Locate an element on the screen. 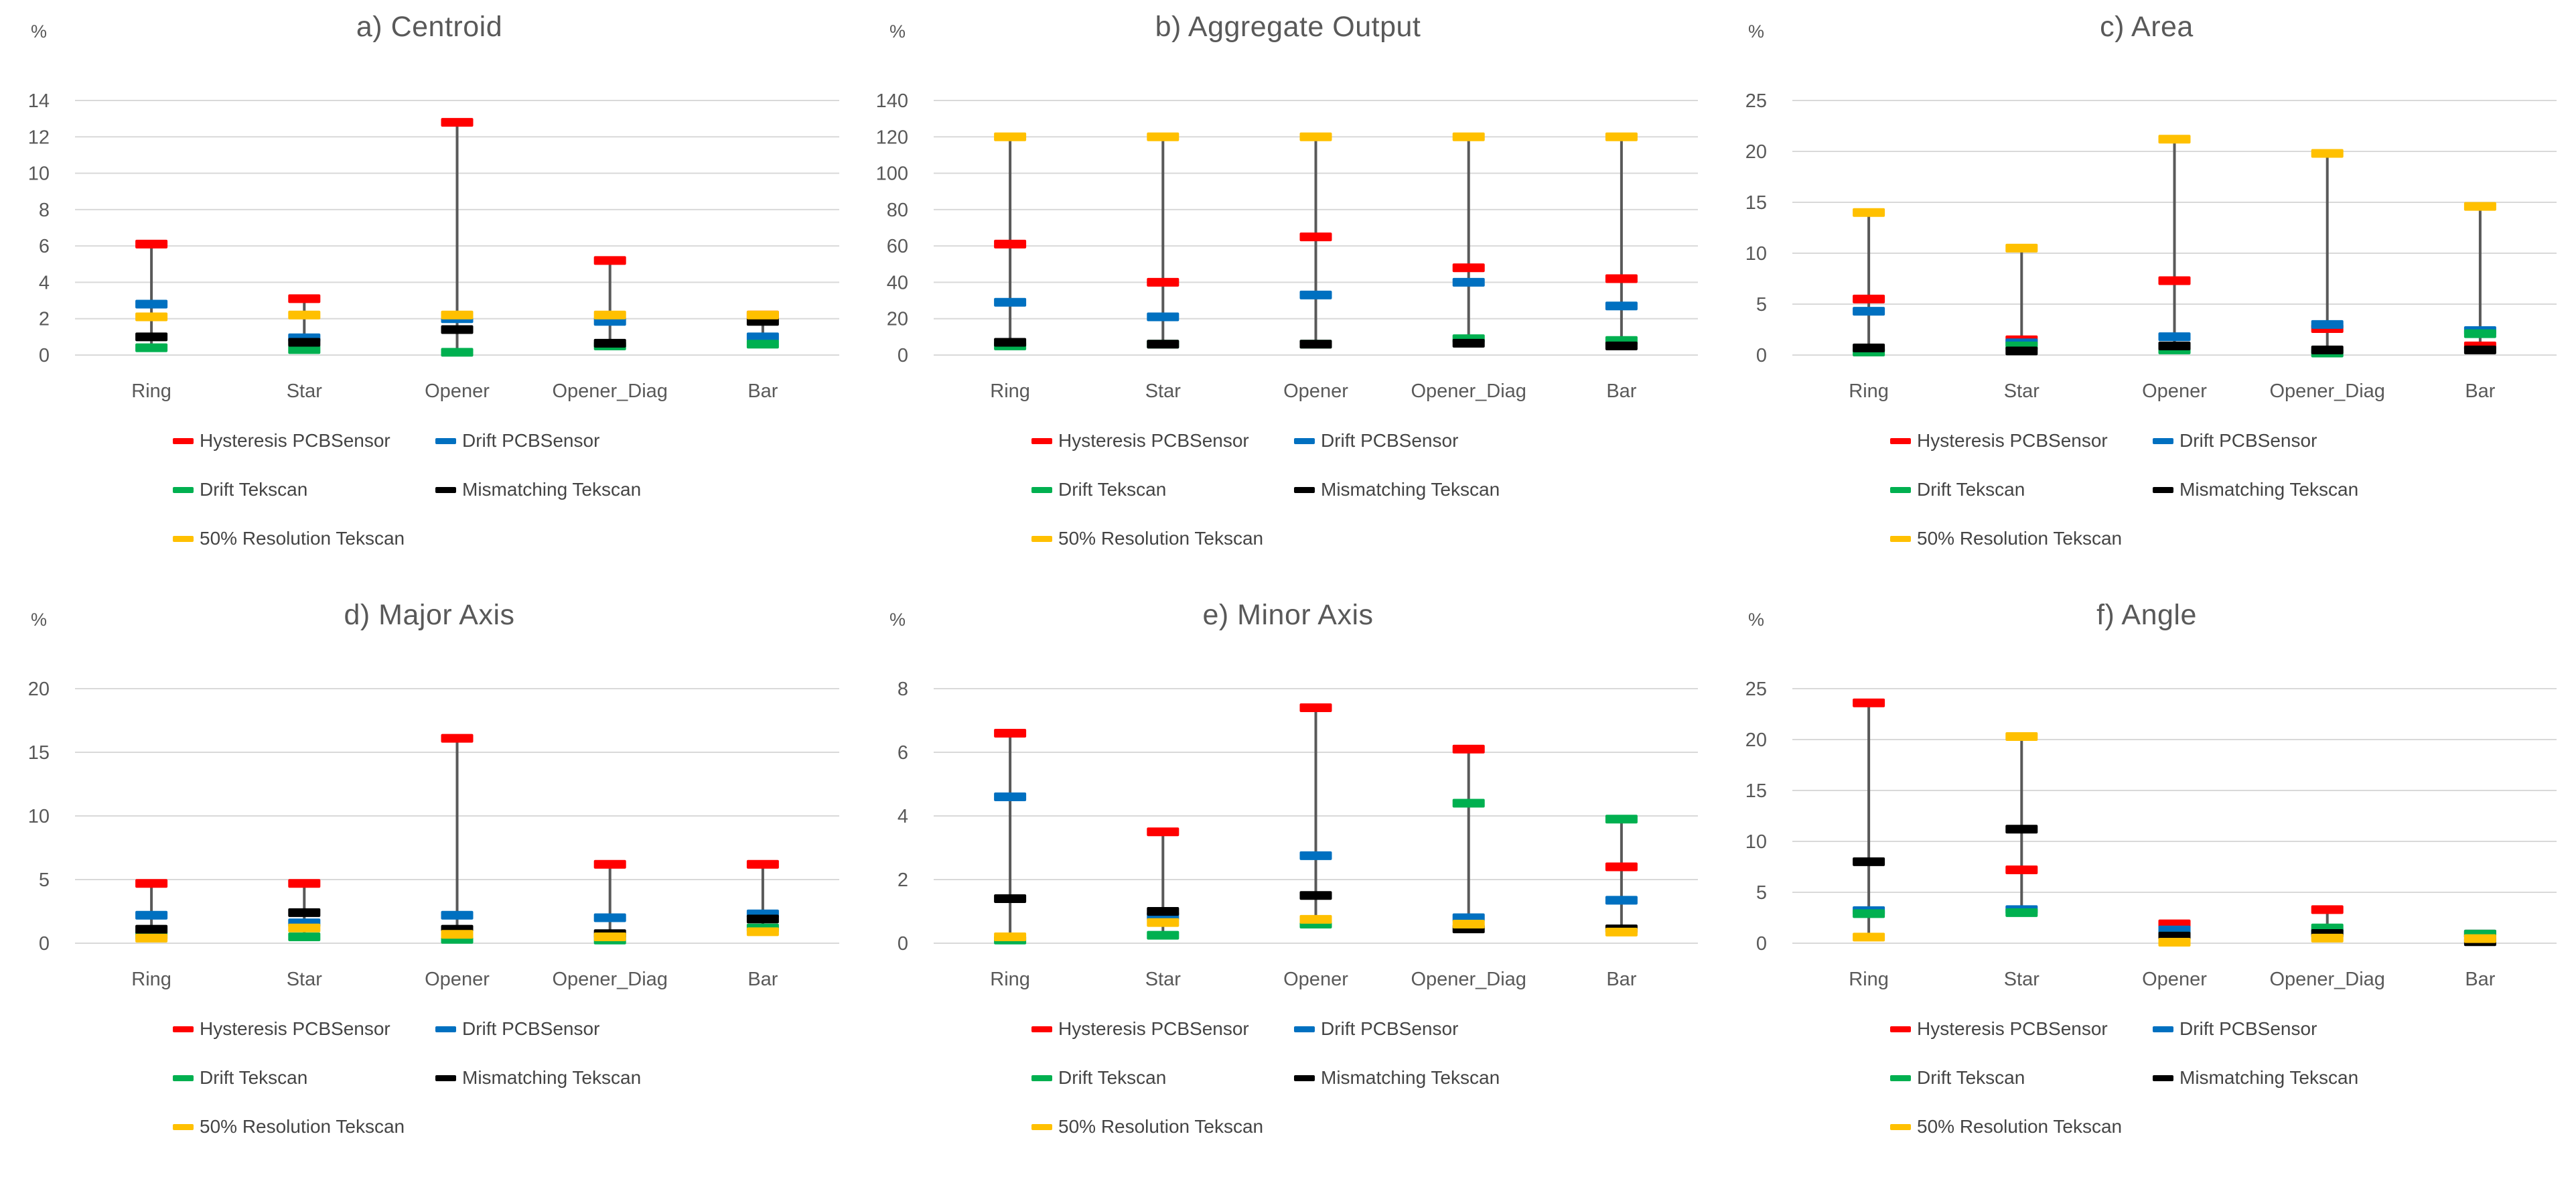 The image size is (2576, 1177). chart-plot: 0 5 10 15 20 25 Ring Star Opener Opener_Diag Bar is located at coordinates (2151, 246).